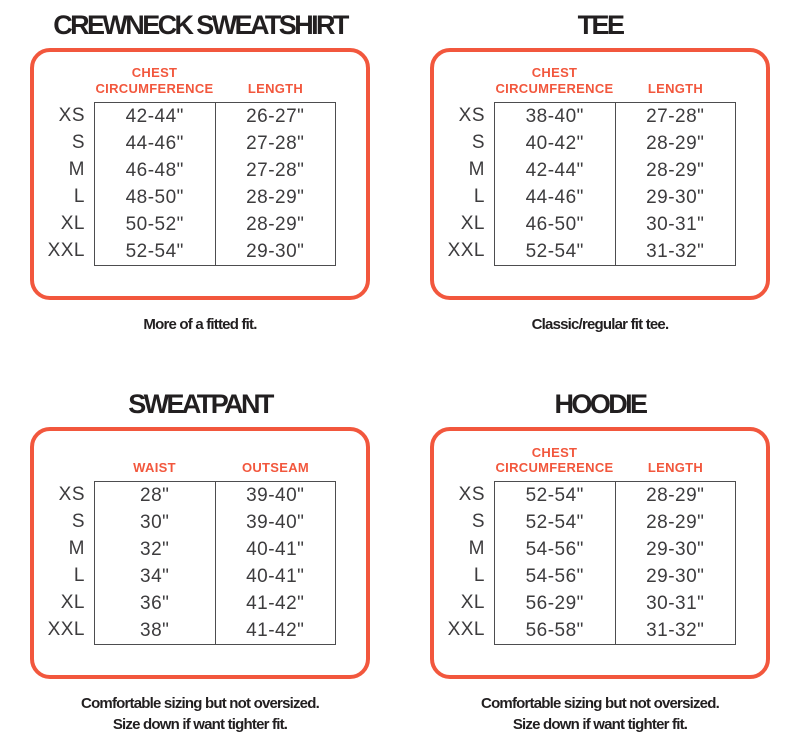 The height and width of the screenshot is (745, 800). Describe the element at coordinates (275, 603) in the screenshot. I see `value-cell: 41-42"` at that location.